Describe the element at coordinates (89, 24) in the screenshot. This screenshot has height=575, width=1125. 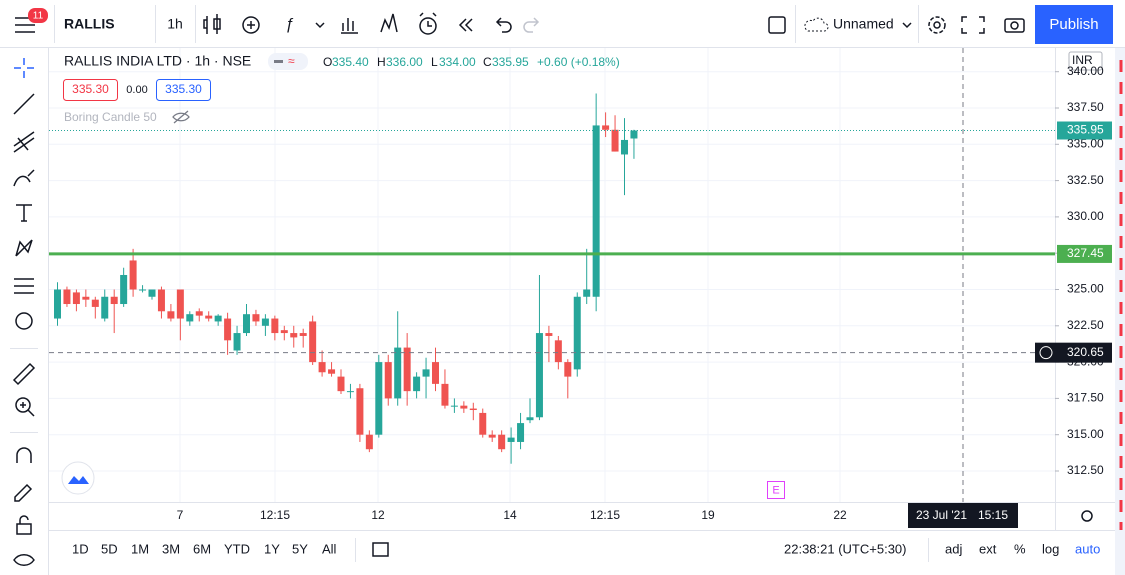
I see `symbol: RALLIS` at that location.